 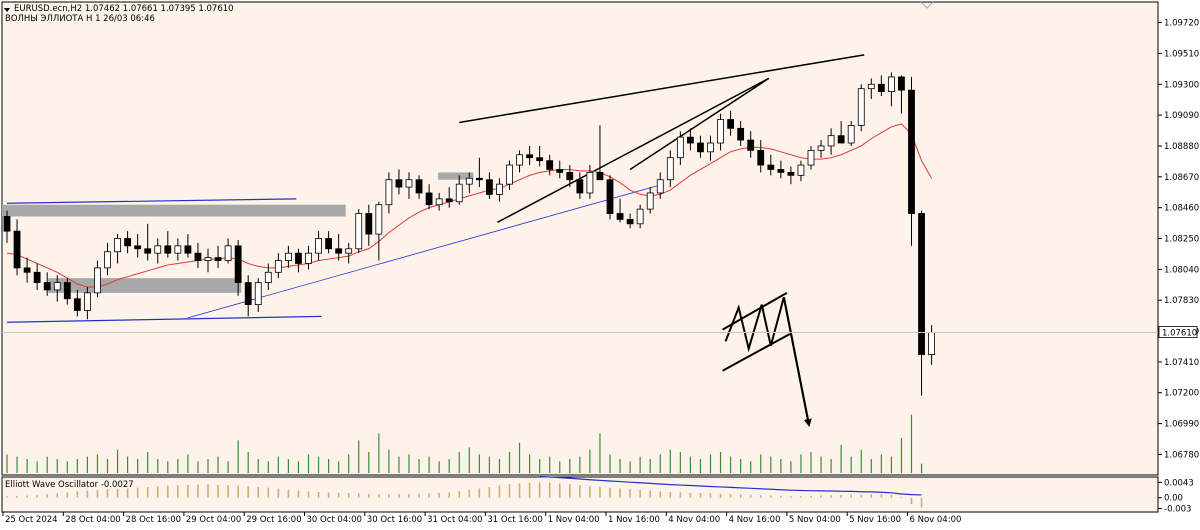 What do you see at coordinates (1181, 209) in the screenshot?
I see `price-tick-label: 1.08460` at bounding box center [1181, 209].